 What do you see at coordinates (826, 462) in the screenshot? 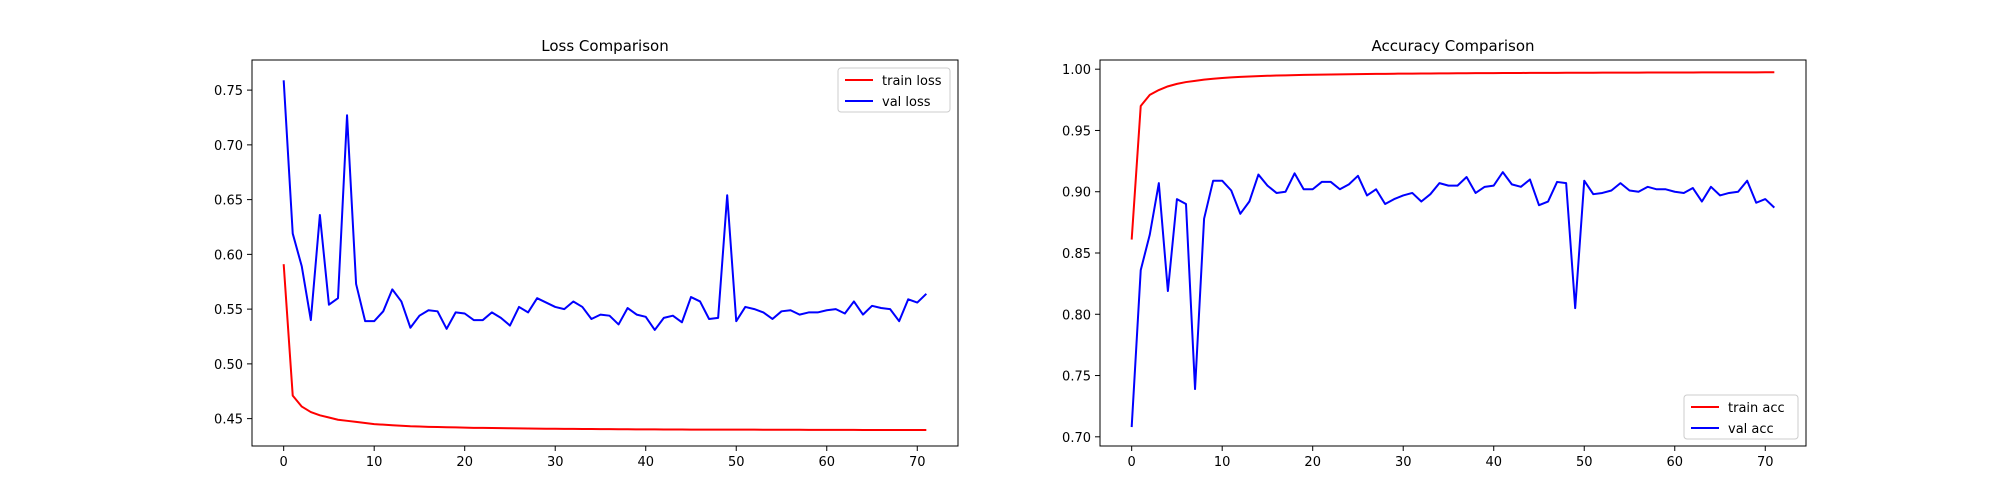
I see `loss-x-tick-label: 60` at bounding box center [826, 462].